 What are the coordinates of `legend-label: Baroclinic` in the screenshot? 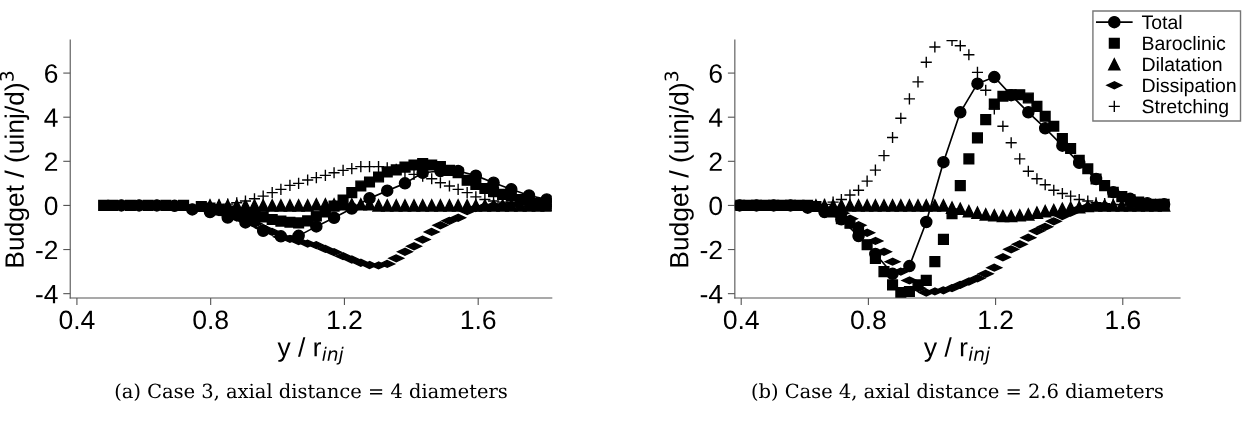 It's located at (1184, 43).